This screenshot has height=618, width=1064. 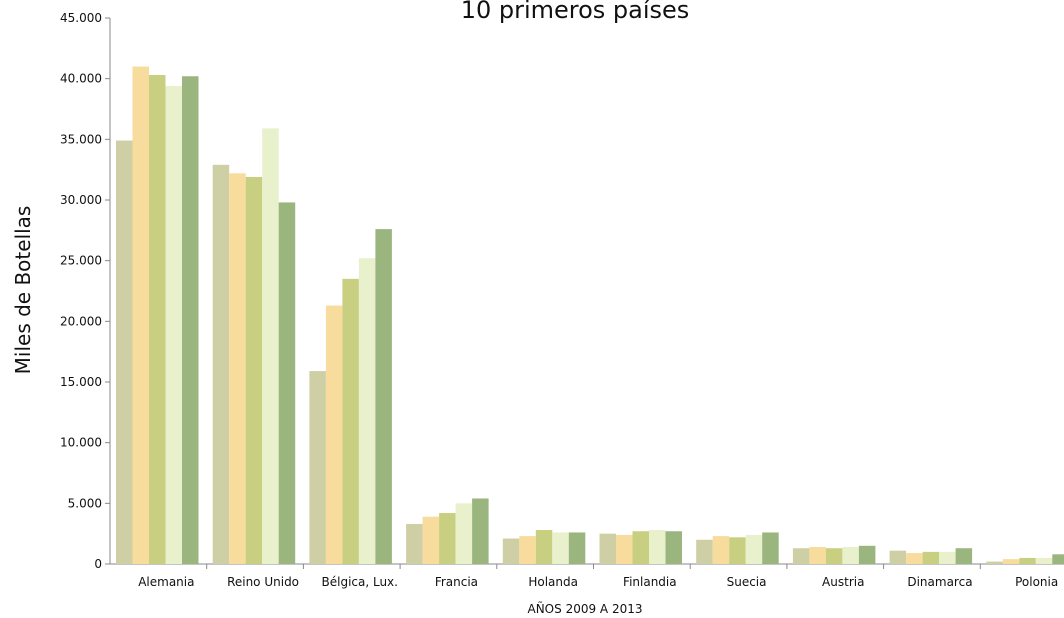 What do you see at coordinates (1036, 582) in the screenshot?
I see `x-tick-label: Polonia` at bounding box center [1036, 582].